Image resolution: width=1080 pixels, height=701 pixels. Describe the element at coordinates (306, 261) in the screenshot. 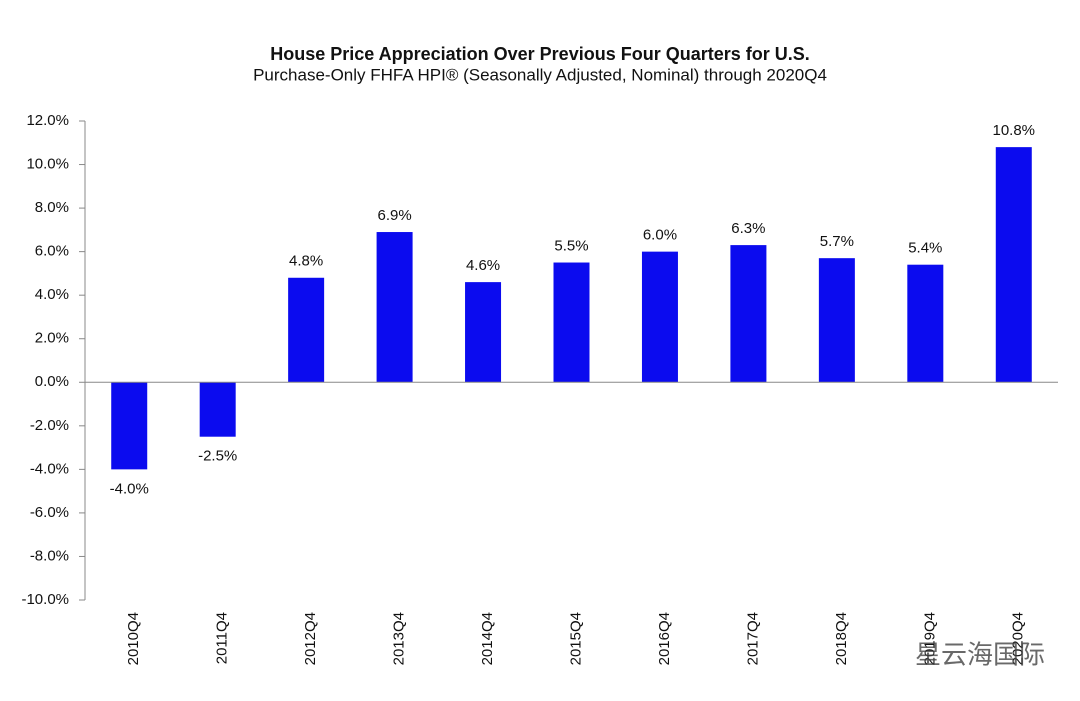

I see `value-label: 4.8%` at that location.